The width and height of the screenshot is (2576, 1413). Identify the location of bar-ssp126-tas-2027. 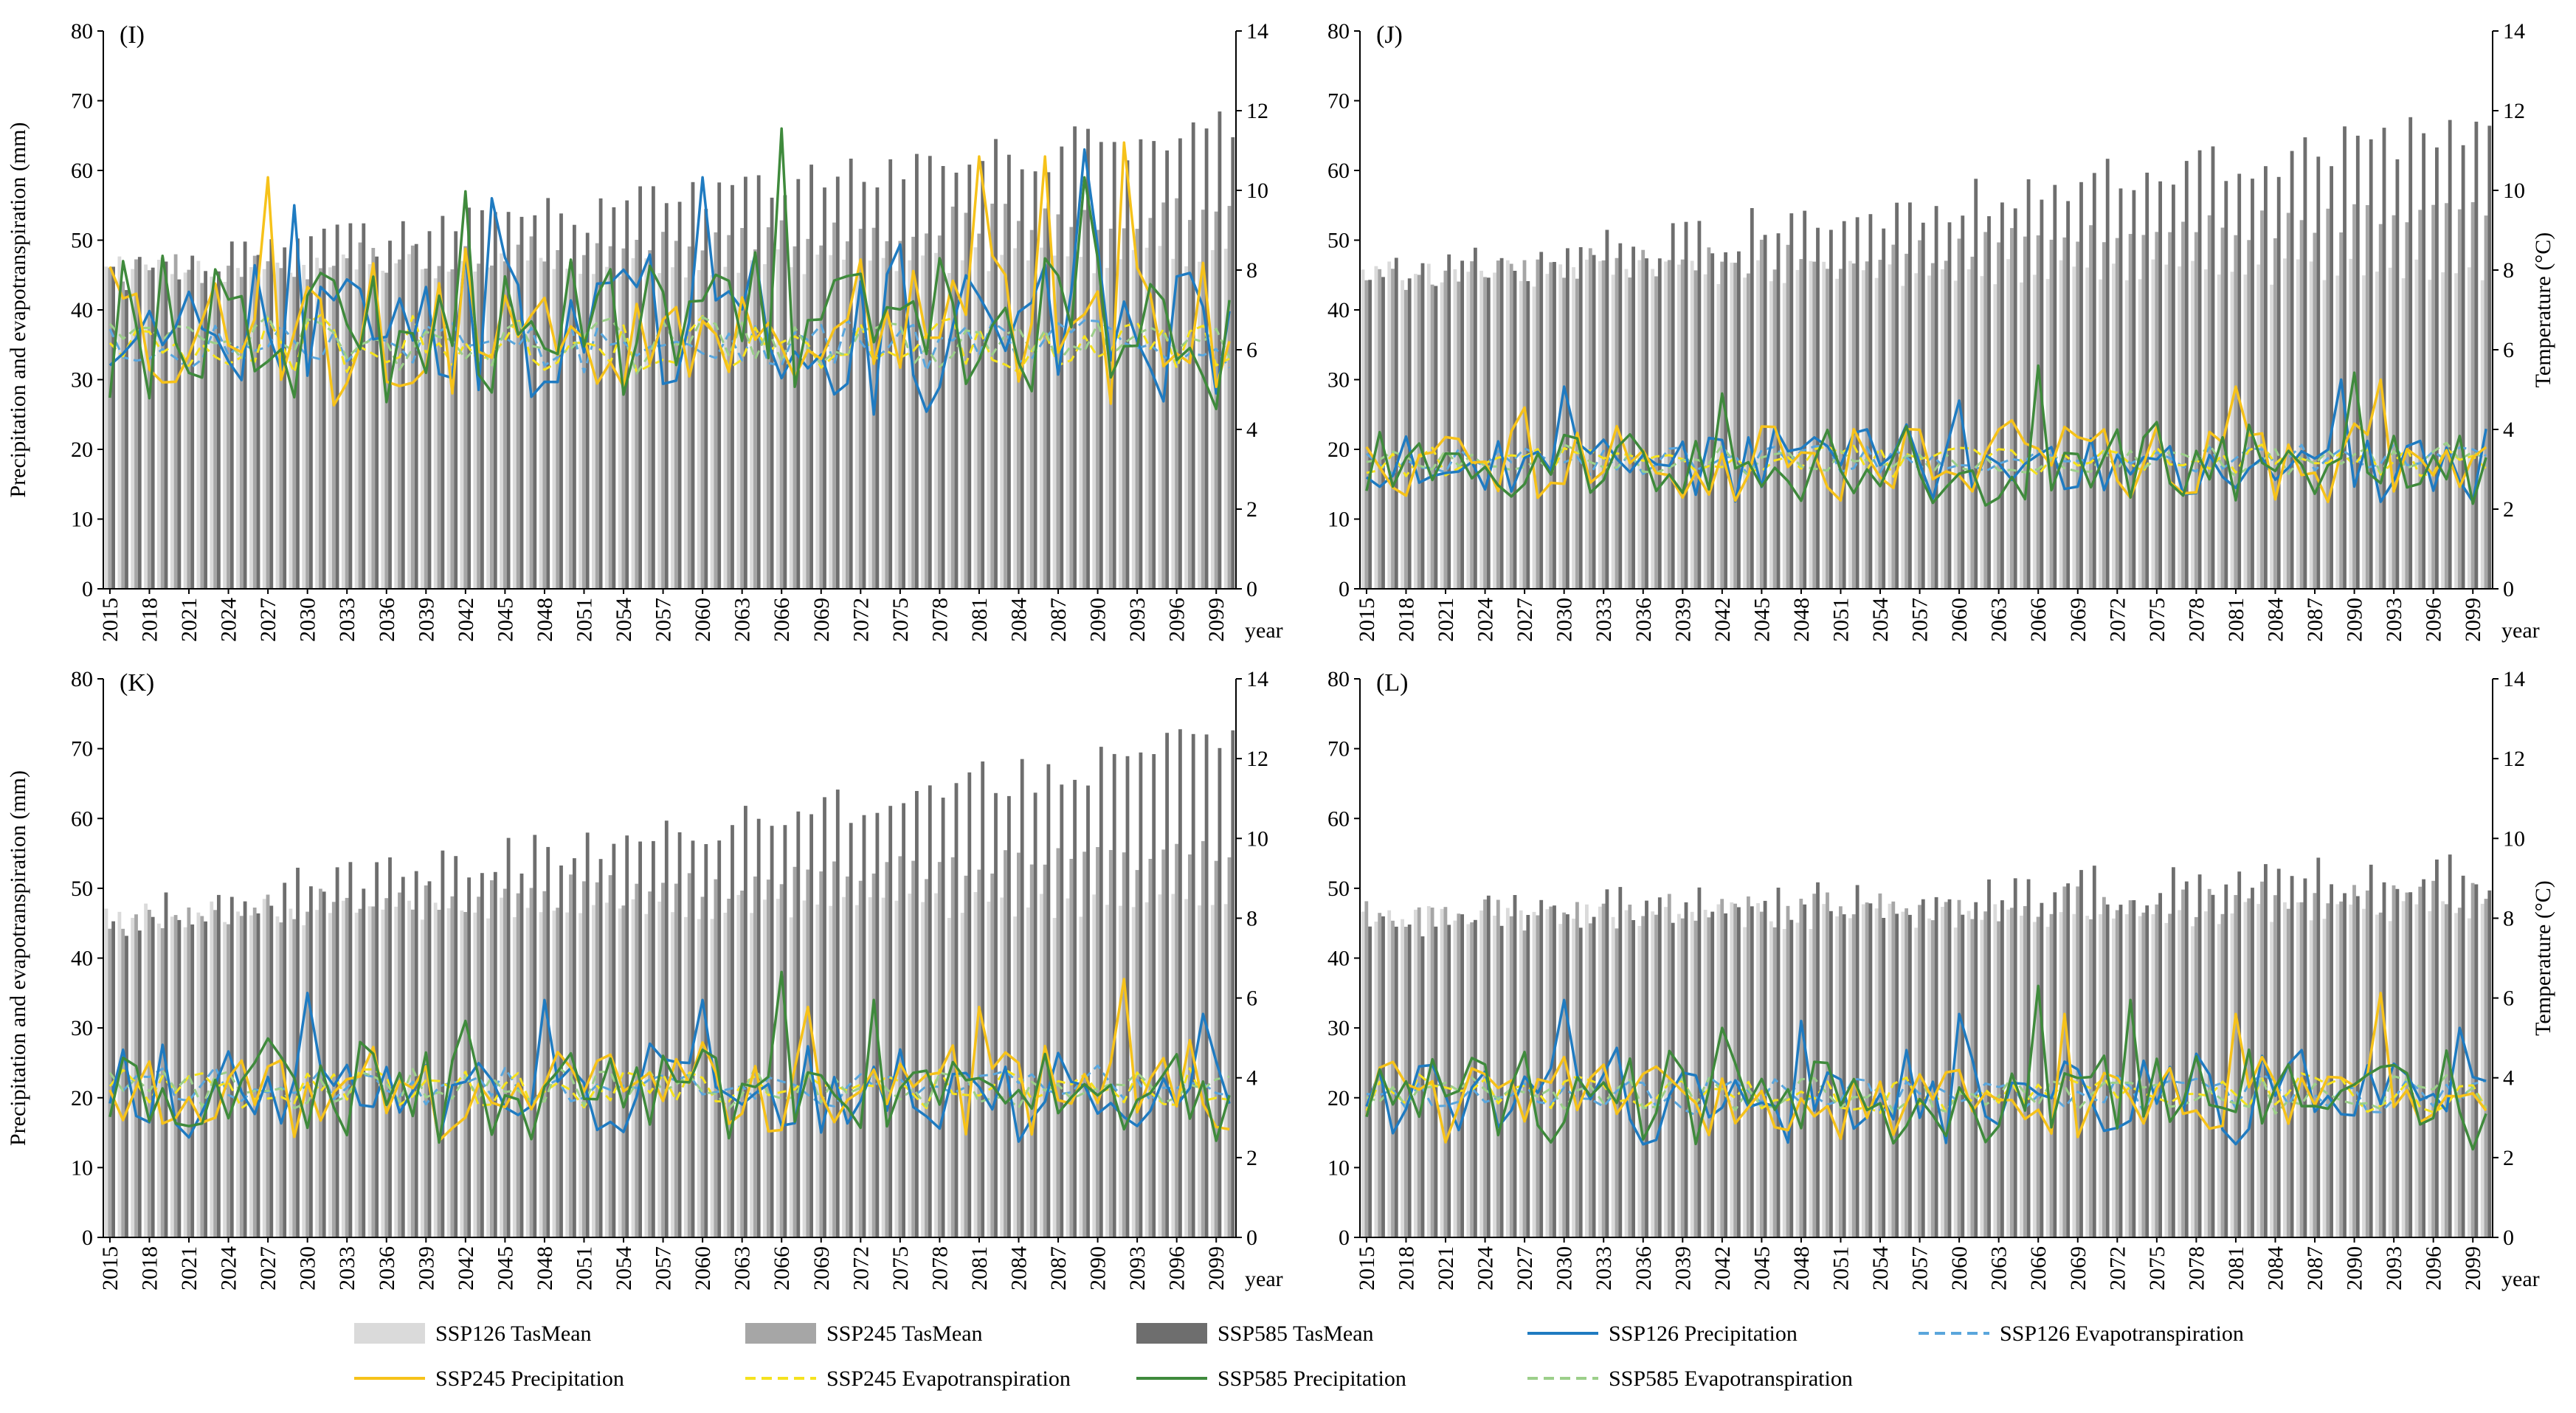
(1521, 434).